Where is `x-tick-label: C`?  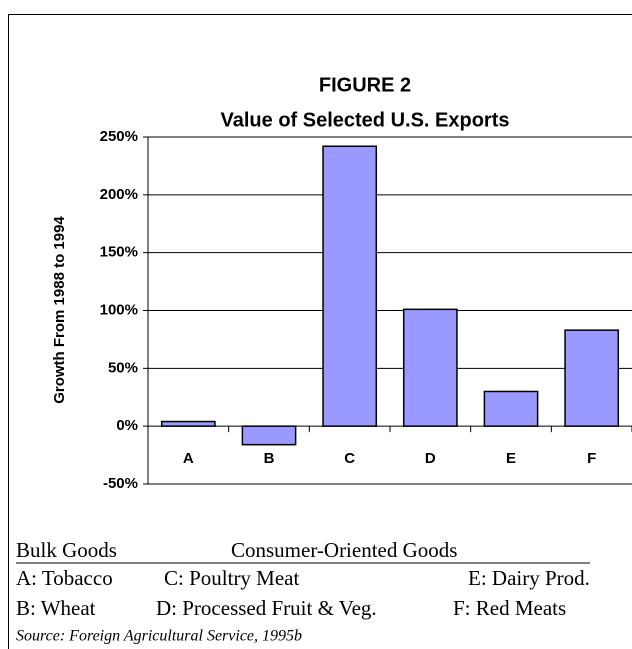
x-tick-label: C is located at coordinates (349, 458).